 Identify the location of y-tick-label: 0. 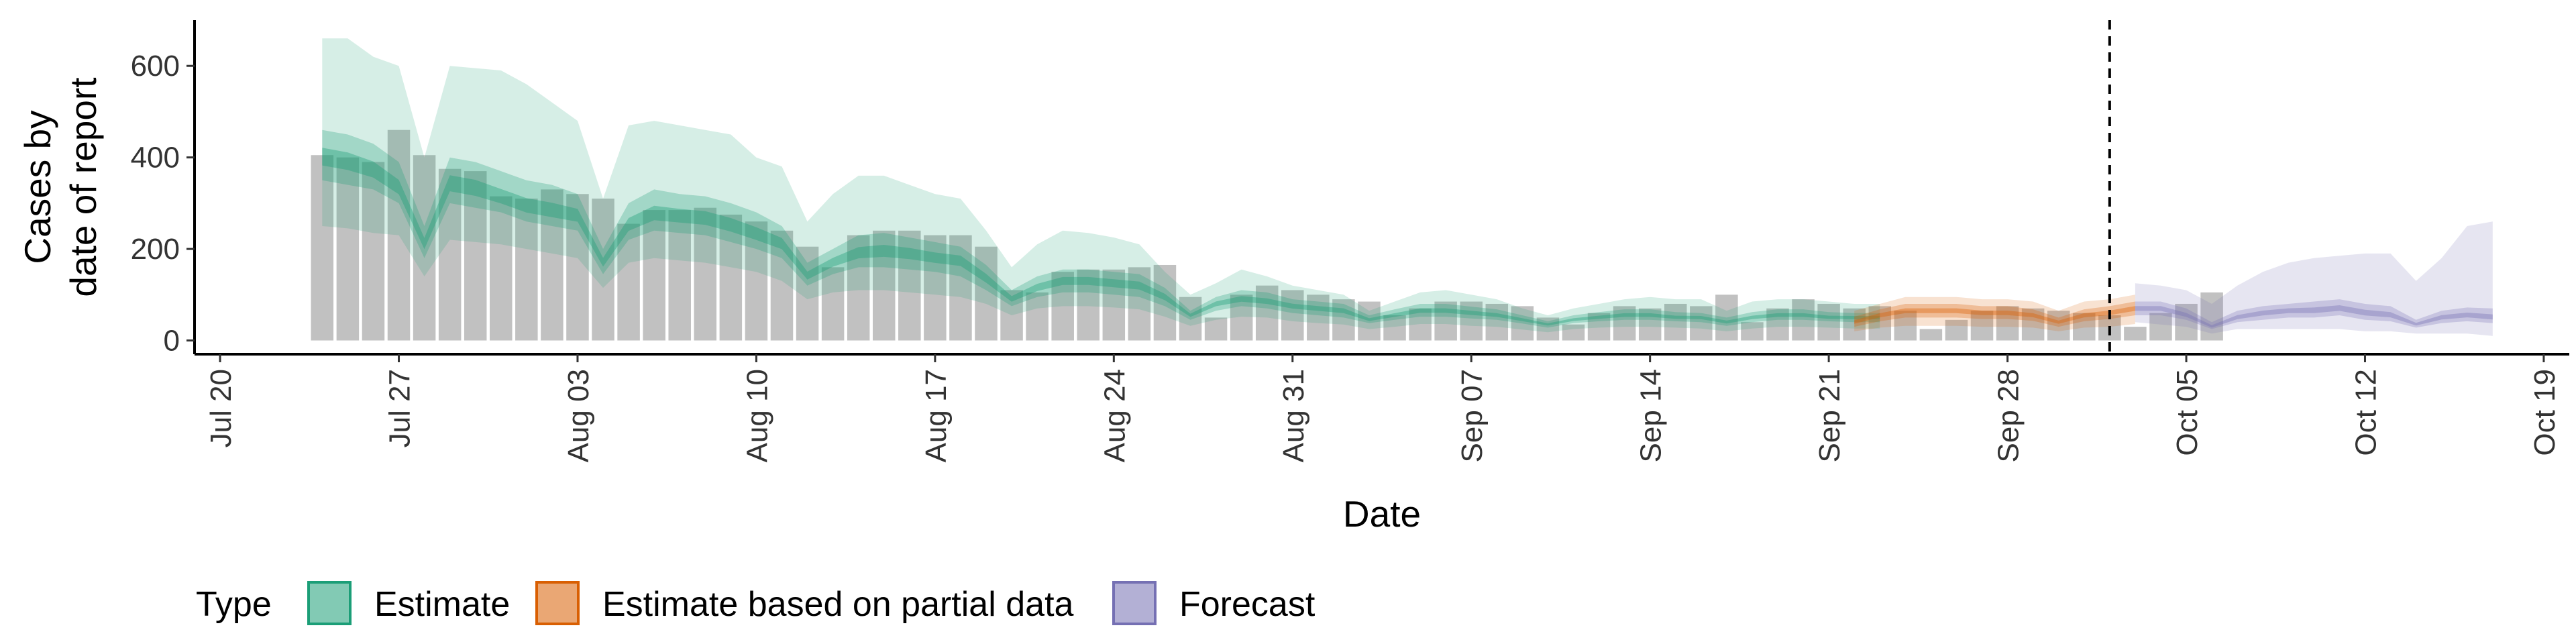
(172, 341).